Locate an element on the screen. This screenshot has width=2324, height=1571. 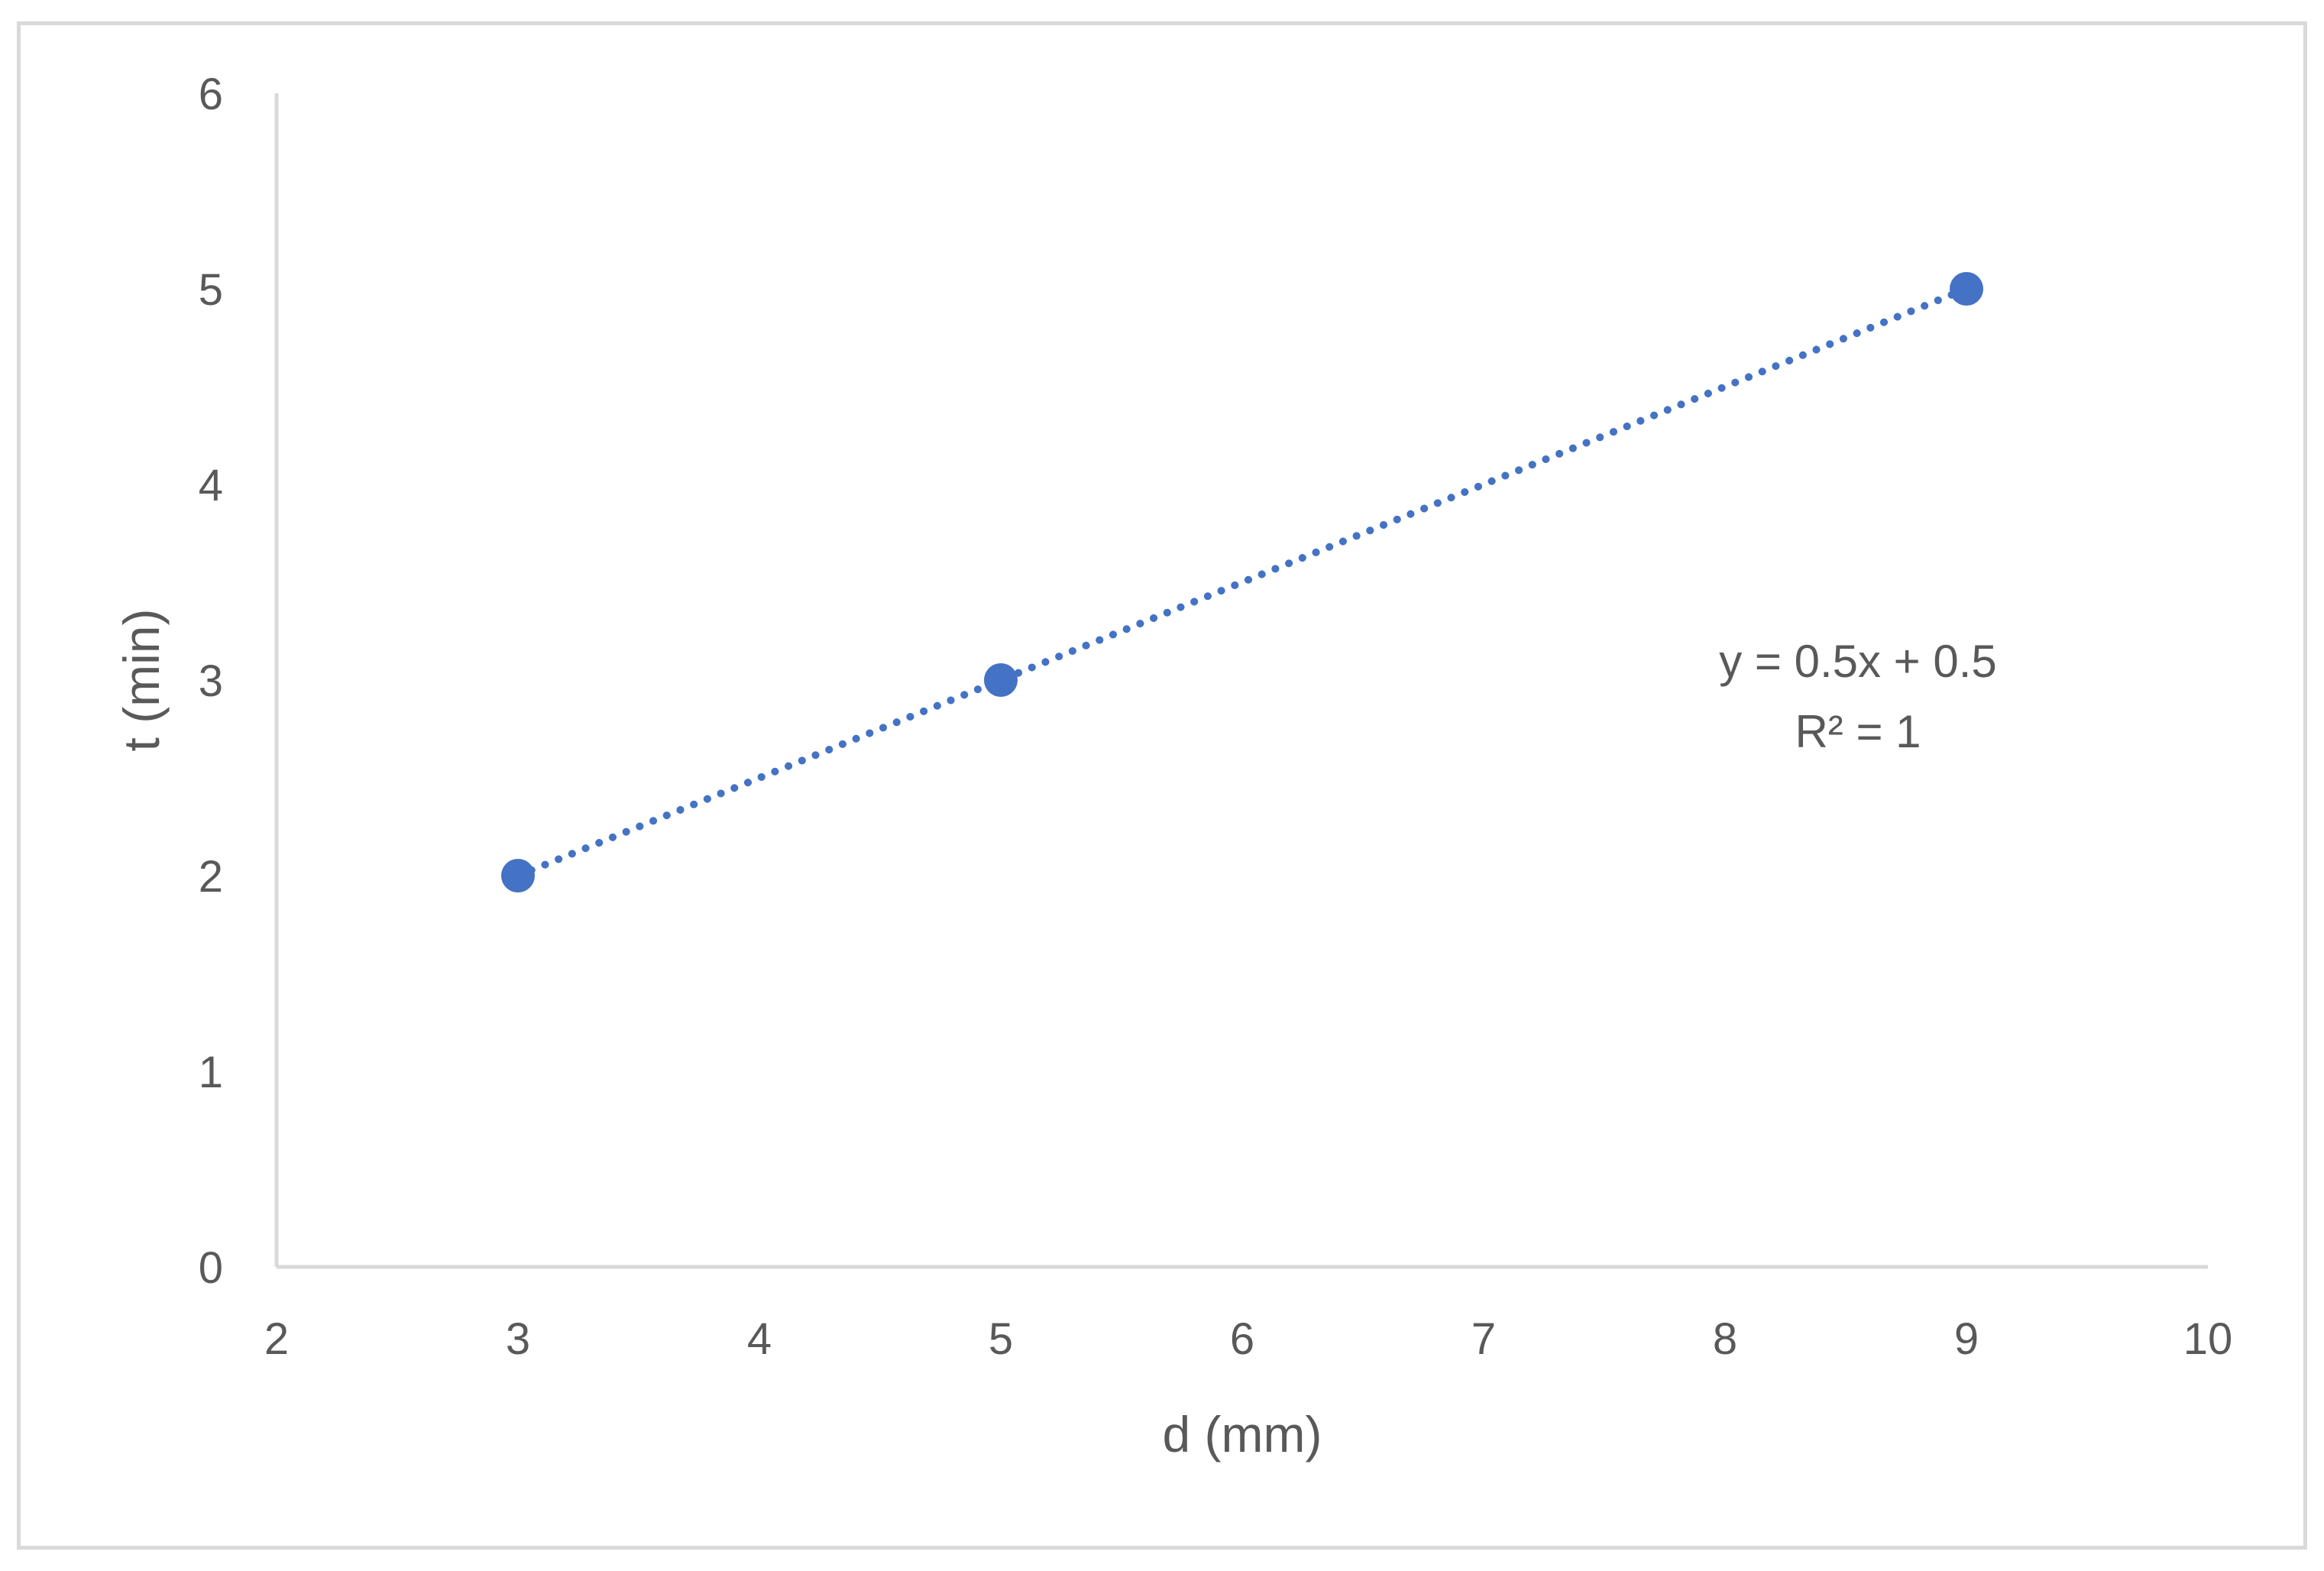
trendline-equation: y = 0.5x + 0.5 is located at coordinates (1858, 661).